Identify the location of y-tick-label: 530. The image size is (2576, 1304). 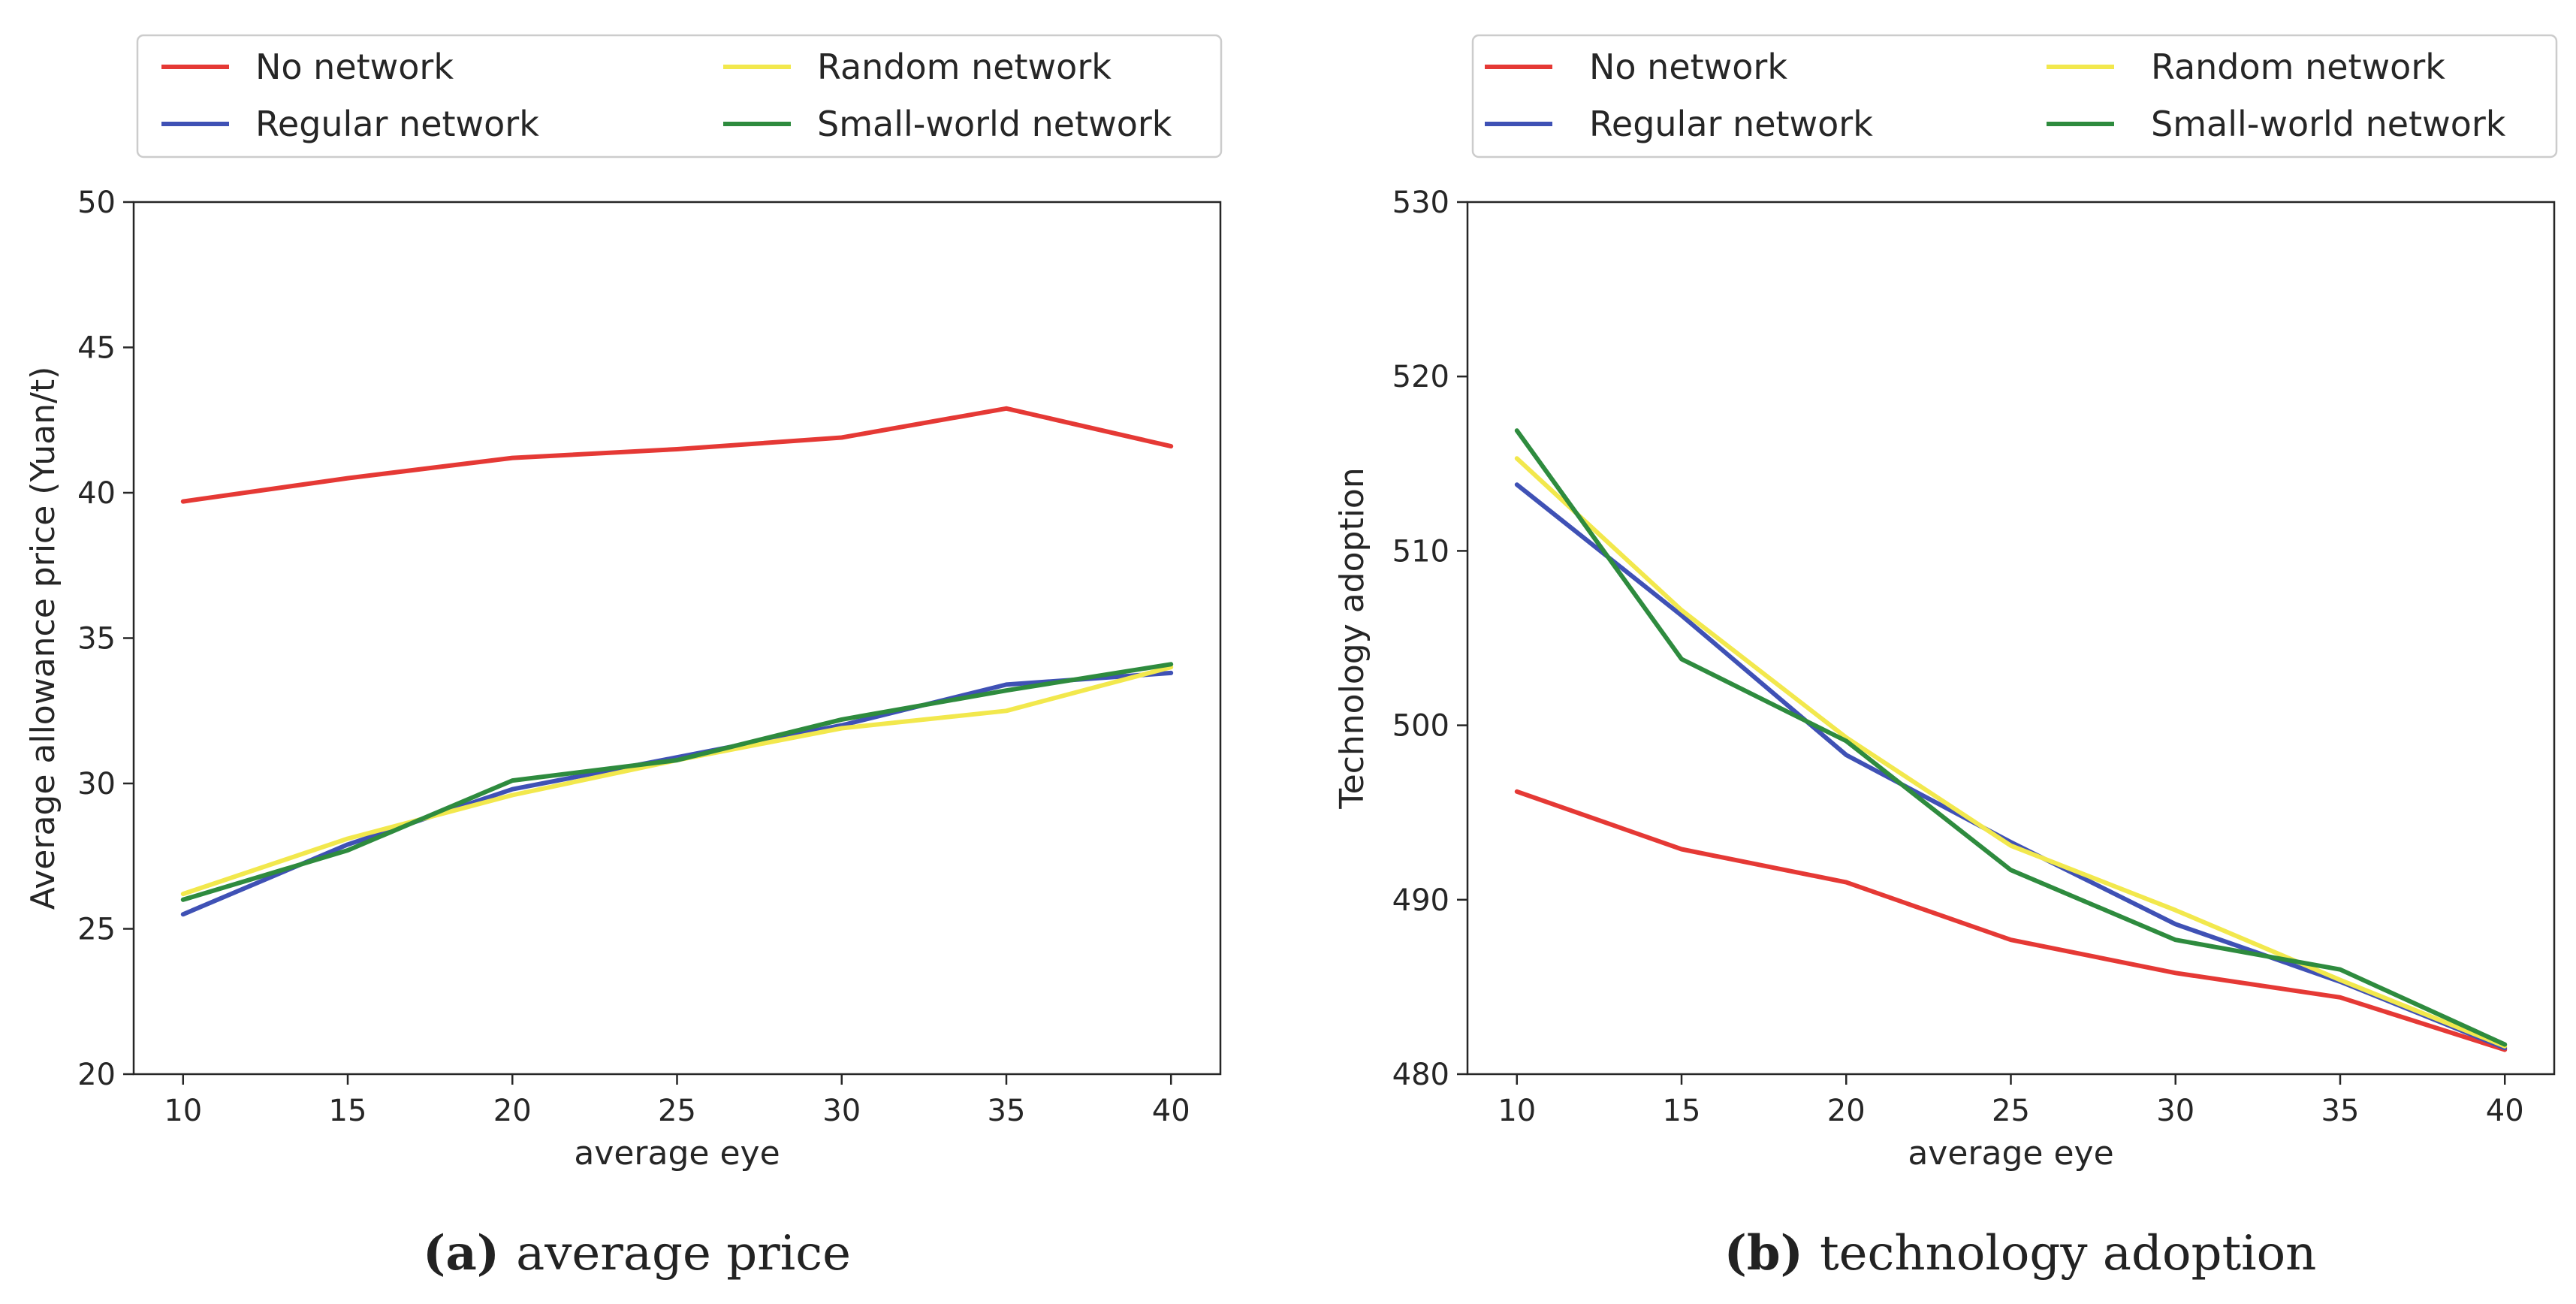
(1421, 203).